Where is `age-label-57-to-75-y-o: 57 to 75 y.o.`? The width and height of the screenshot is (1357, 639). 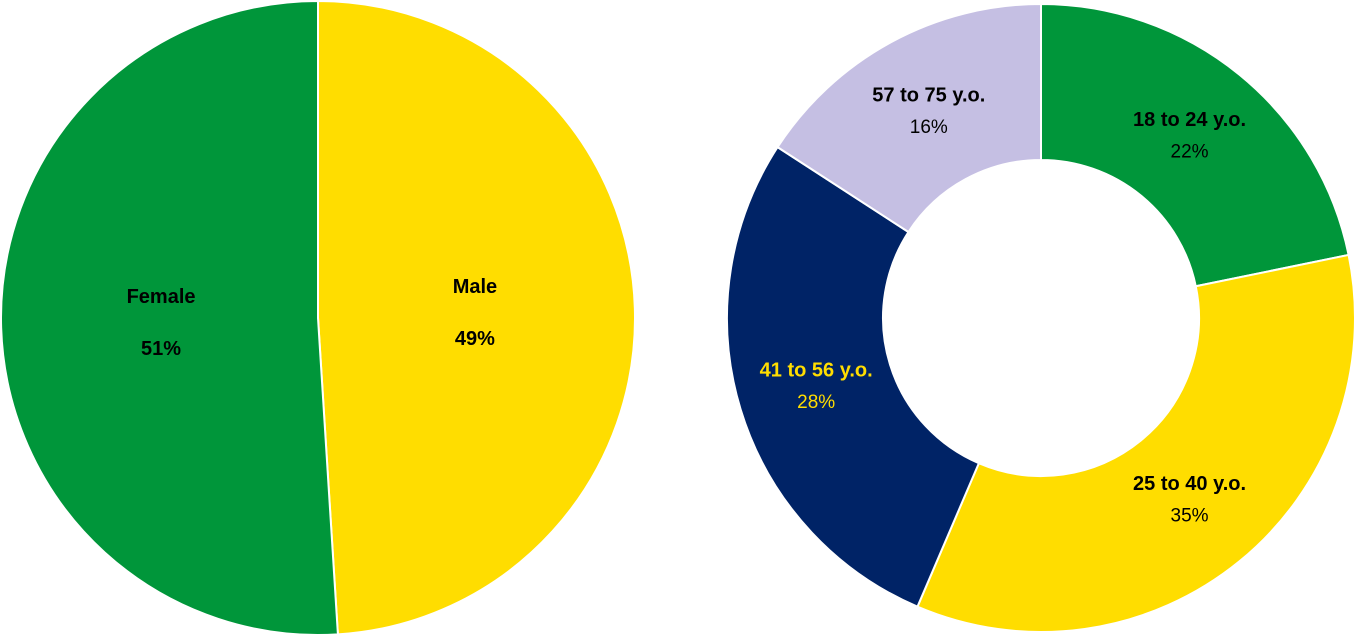 age-label-57-to-75-y-o: 57 to 75 y.o. is located at coordinates (928, 96).